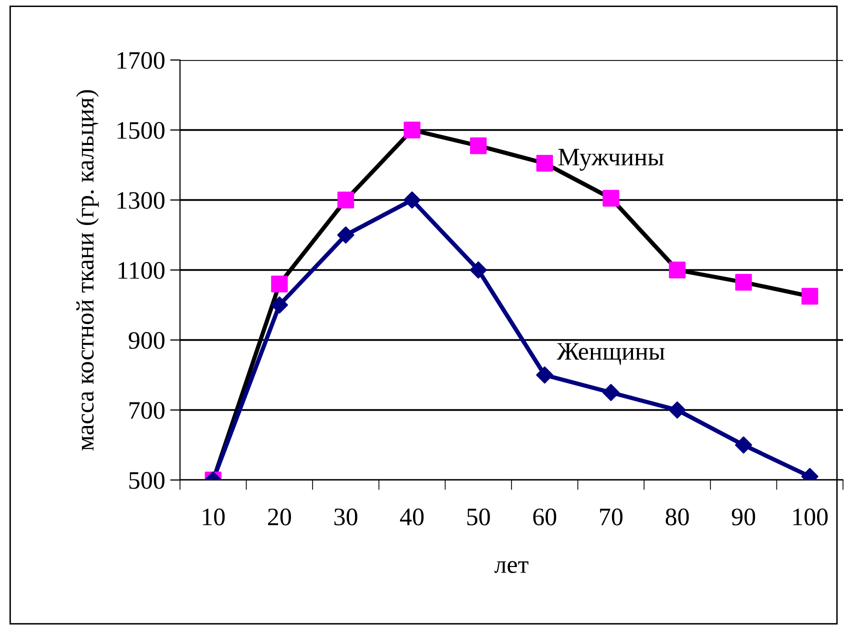 This screenshot has height=627, width=848. What do you see at coordinates (141, 60) in the screenshot?
I see `y-tick-label: 1700` at bounding box center [141, 60].